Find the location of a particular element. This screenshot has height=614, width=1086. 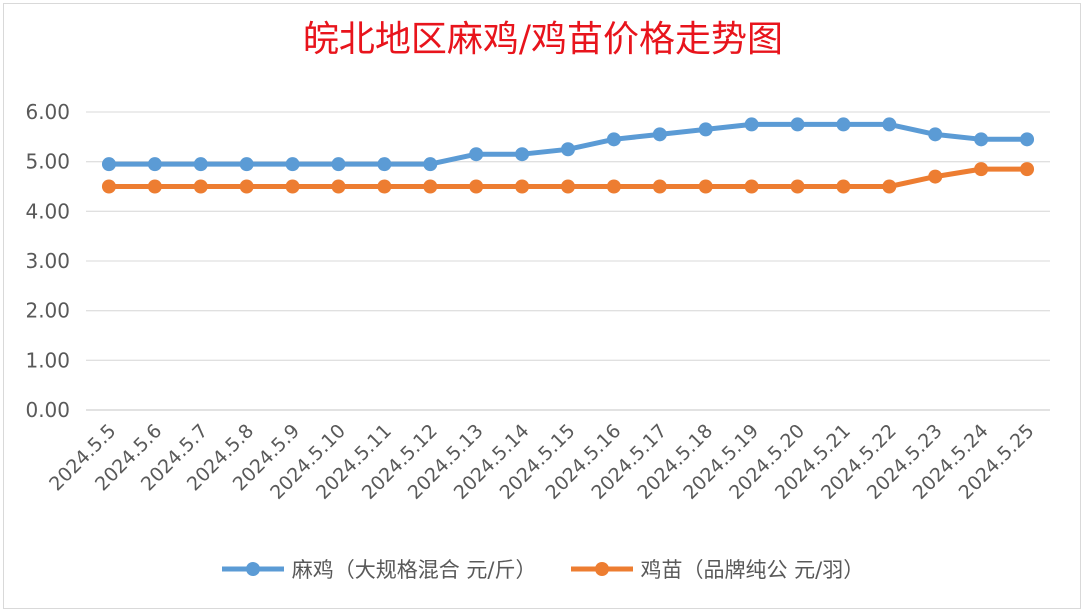

y-tick-label: 2.00 is located at coordinates (47, 311).